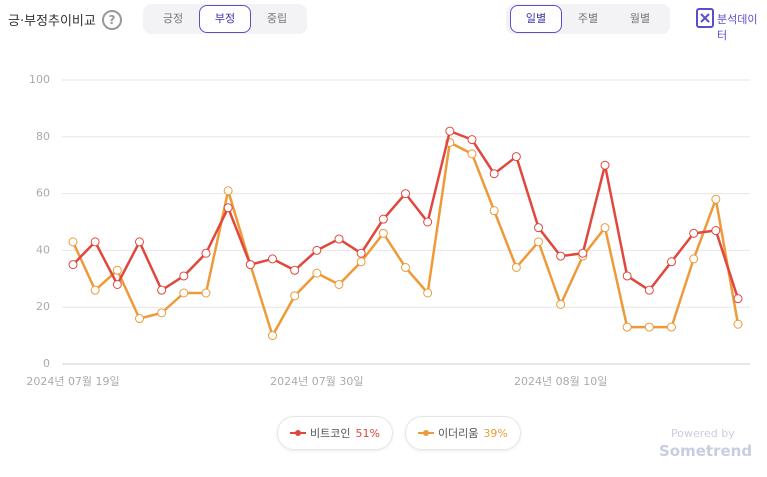 The image size is (767, 477). I want to click on powered-by: Powered by, so click(703, 433).